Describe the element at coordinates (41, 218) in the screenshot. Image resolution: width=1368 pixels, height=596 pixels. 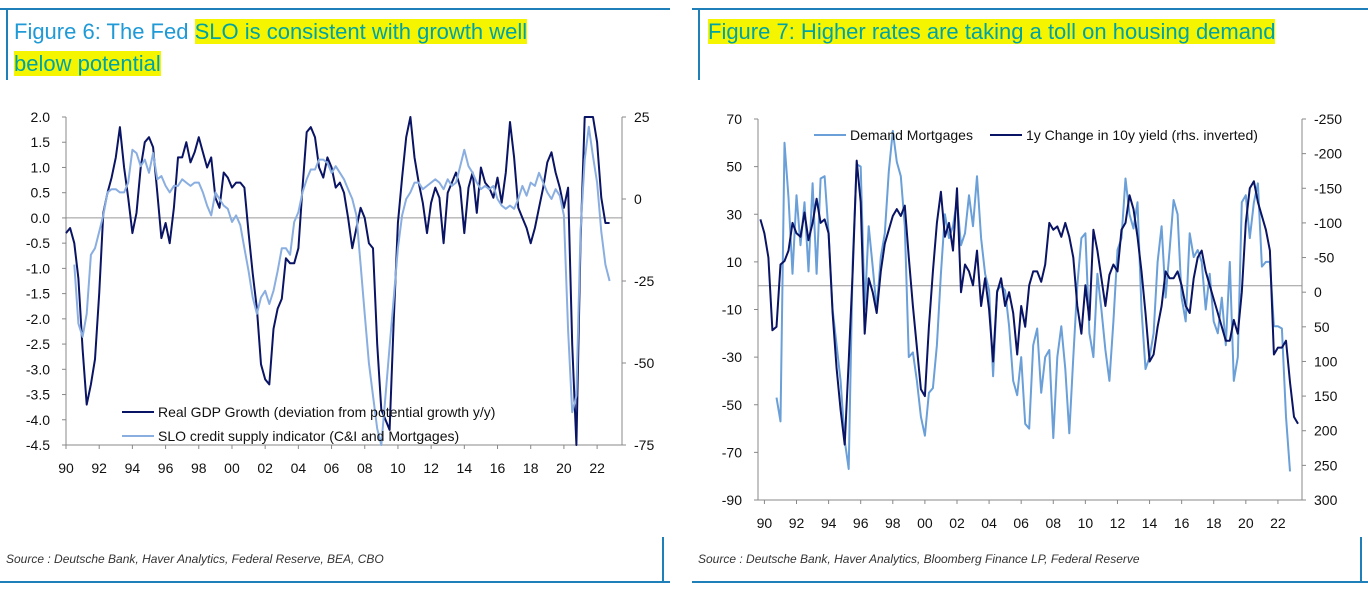
I see `y-left-tick-label: 0.0` at that location.